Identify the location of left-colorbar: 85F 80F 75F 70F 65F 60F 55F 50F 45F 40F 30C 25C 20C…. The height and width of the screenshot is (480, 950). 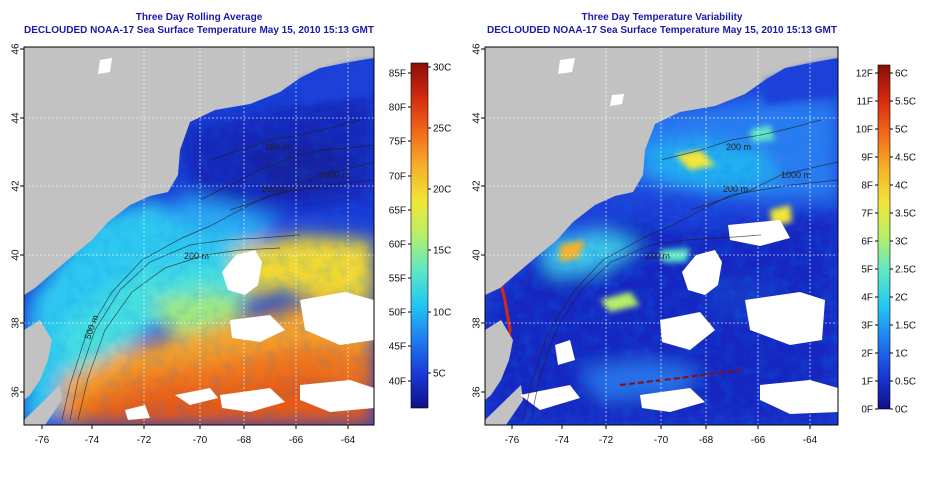
(420, 235).